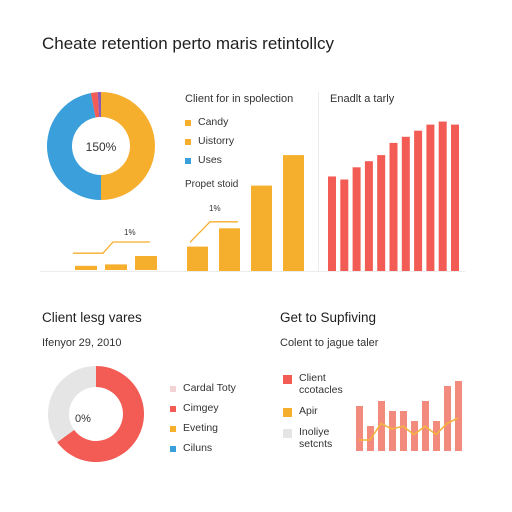 The width and height of the screenshot is (512, 512). Describe the element at coordinates (245, 213) in the screenshot. I see `top-mid-bar-chart` at that location.